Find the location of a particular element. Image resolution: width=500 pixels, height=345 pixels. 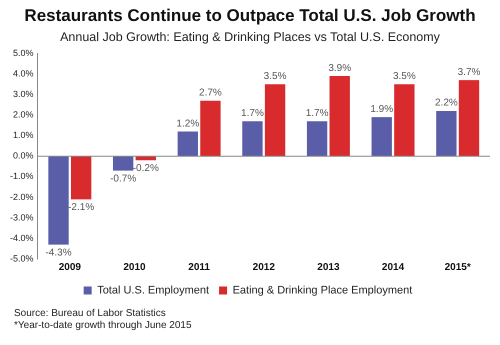

y-tick-label: -5.0% is located at coordinates (22, 258).